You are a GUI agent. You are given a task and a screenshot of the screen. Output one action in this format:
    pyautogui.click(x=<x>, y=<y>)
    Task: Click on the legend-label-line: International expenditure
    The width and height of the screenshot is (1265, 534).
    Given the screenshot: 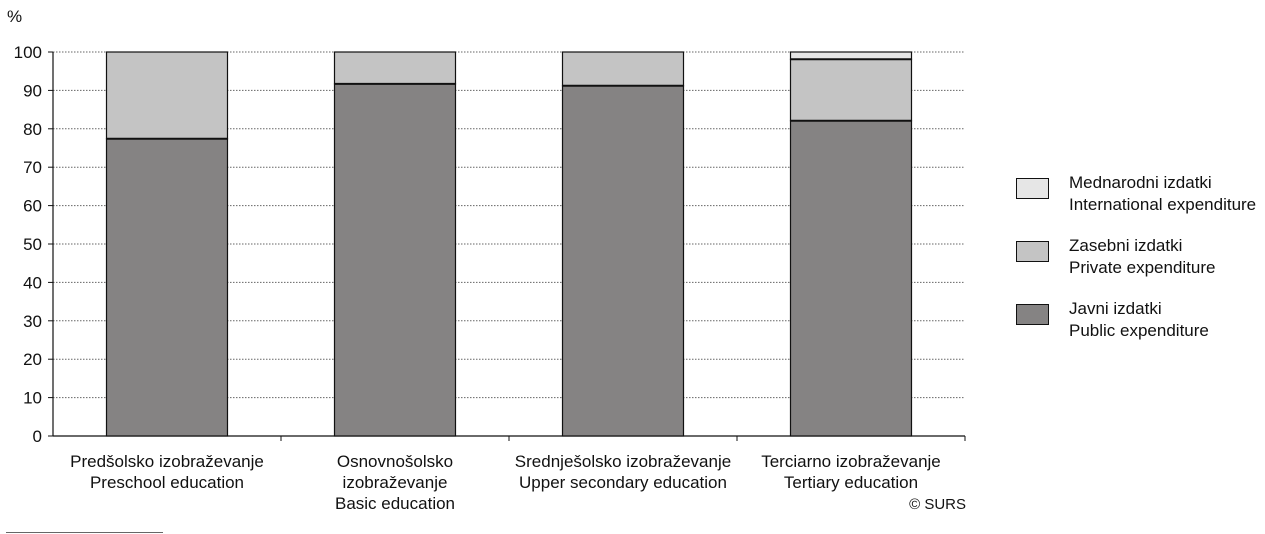 What is the action you would take?
    pyautogui.click(x=1163, y=204)
    